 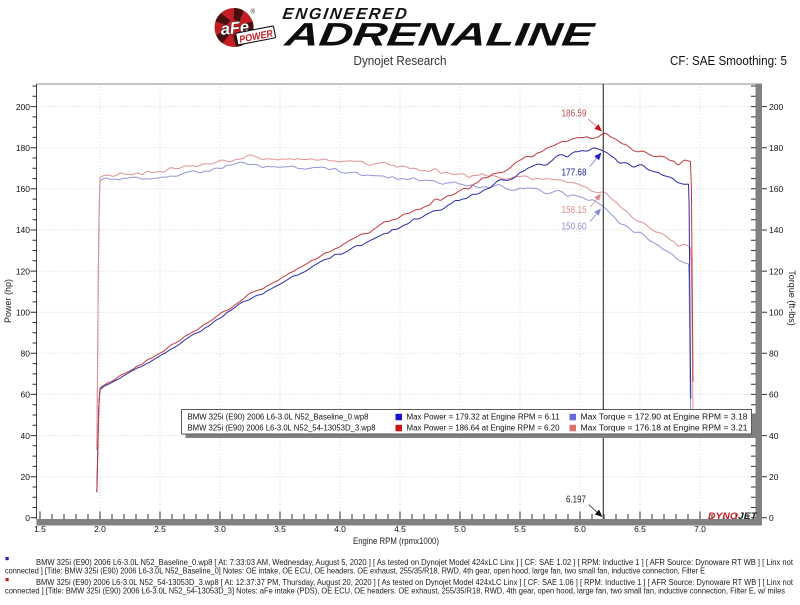 I want to click on svg-text: 3.5, so click(x=280, y=529).